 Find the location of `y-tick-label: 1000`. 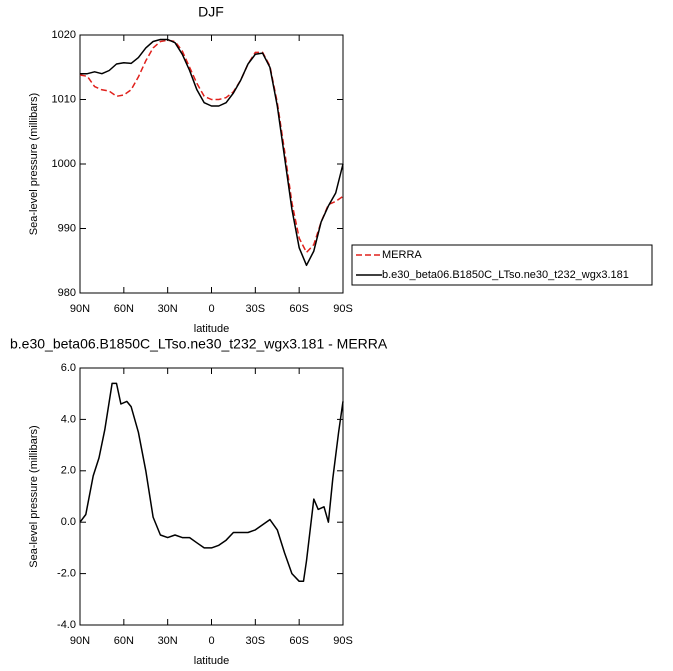

y-tick-label: 1000 is located at coordinates (64, 164).